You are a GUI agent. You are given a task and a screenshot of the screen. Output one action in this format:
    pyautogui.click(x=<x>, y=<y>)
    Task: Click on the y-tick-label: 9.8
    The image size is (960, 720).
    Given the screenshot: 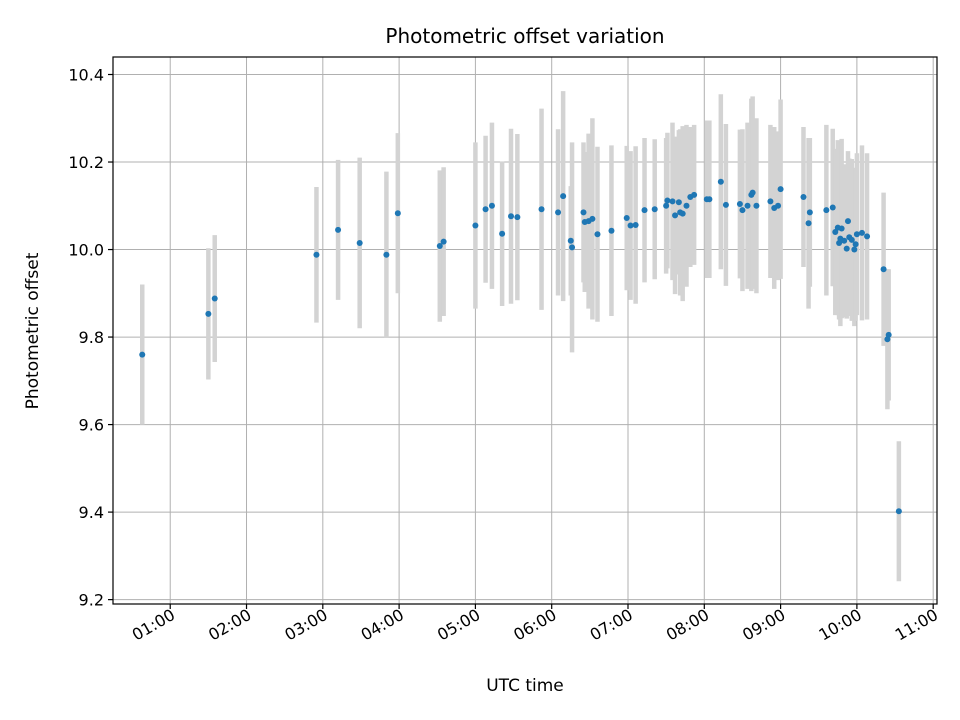 What is the action you would take?
    pyautogui.click(x=91, y=337)
    